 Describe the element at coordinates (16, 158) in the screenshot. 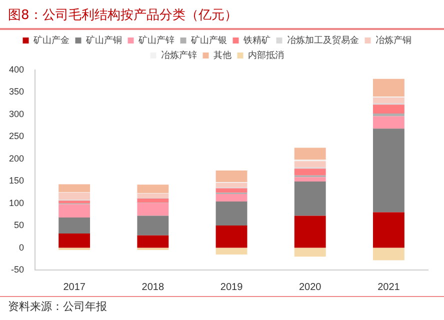

I see `y-tick-label: 200` at that location.